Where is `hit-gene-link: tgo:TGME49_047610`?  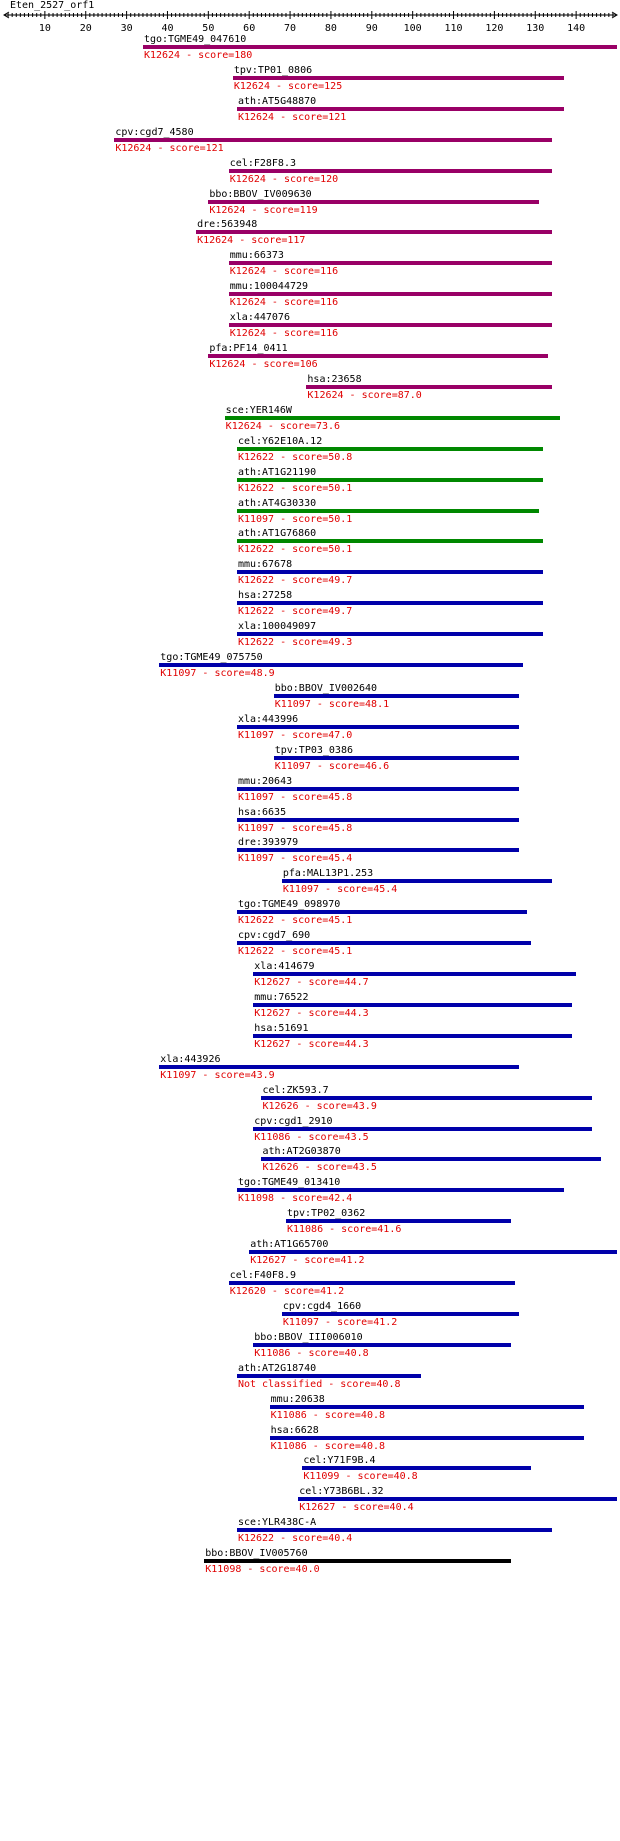
hit-gene-link: tgo:TGME49_047610 is located at coordinates (195, 39).